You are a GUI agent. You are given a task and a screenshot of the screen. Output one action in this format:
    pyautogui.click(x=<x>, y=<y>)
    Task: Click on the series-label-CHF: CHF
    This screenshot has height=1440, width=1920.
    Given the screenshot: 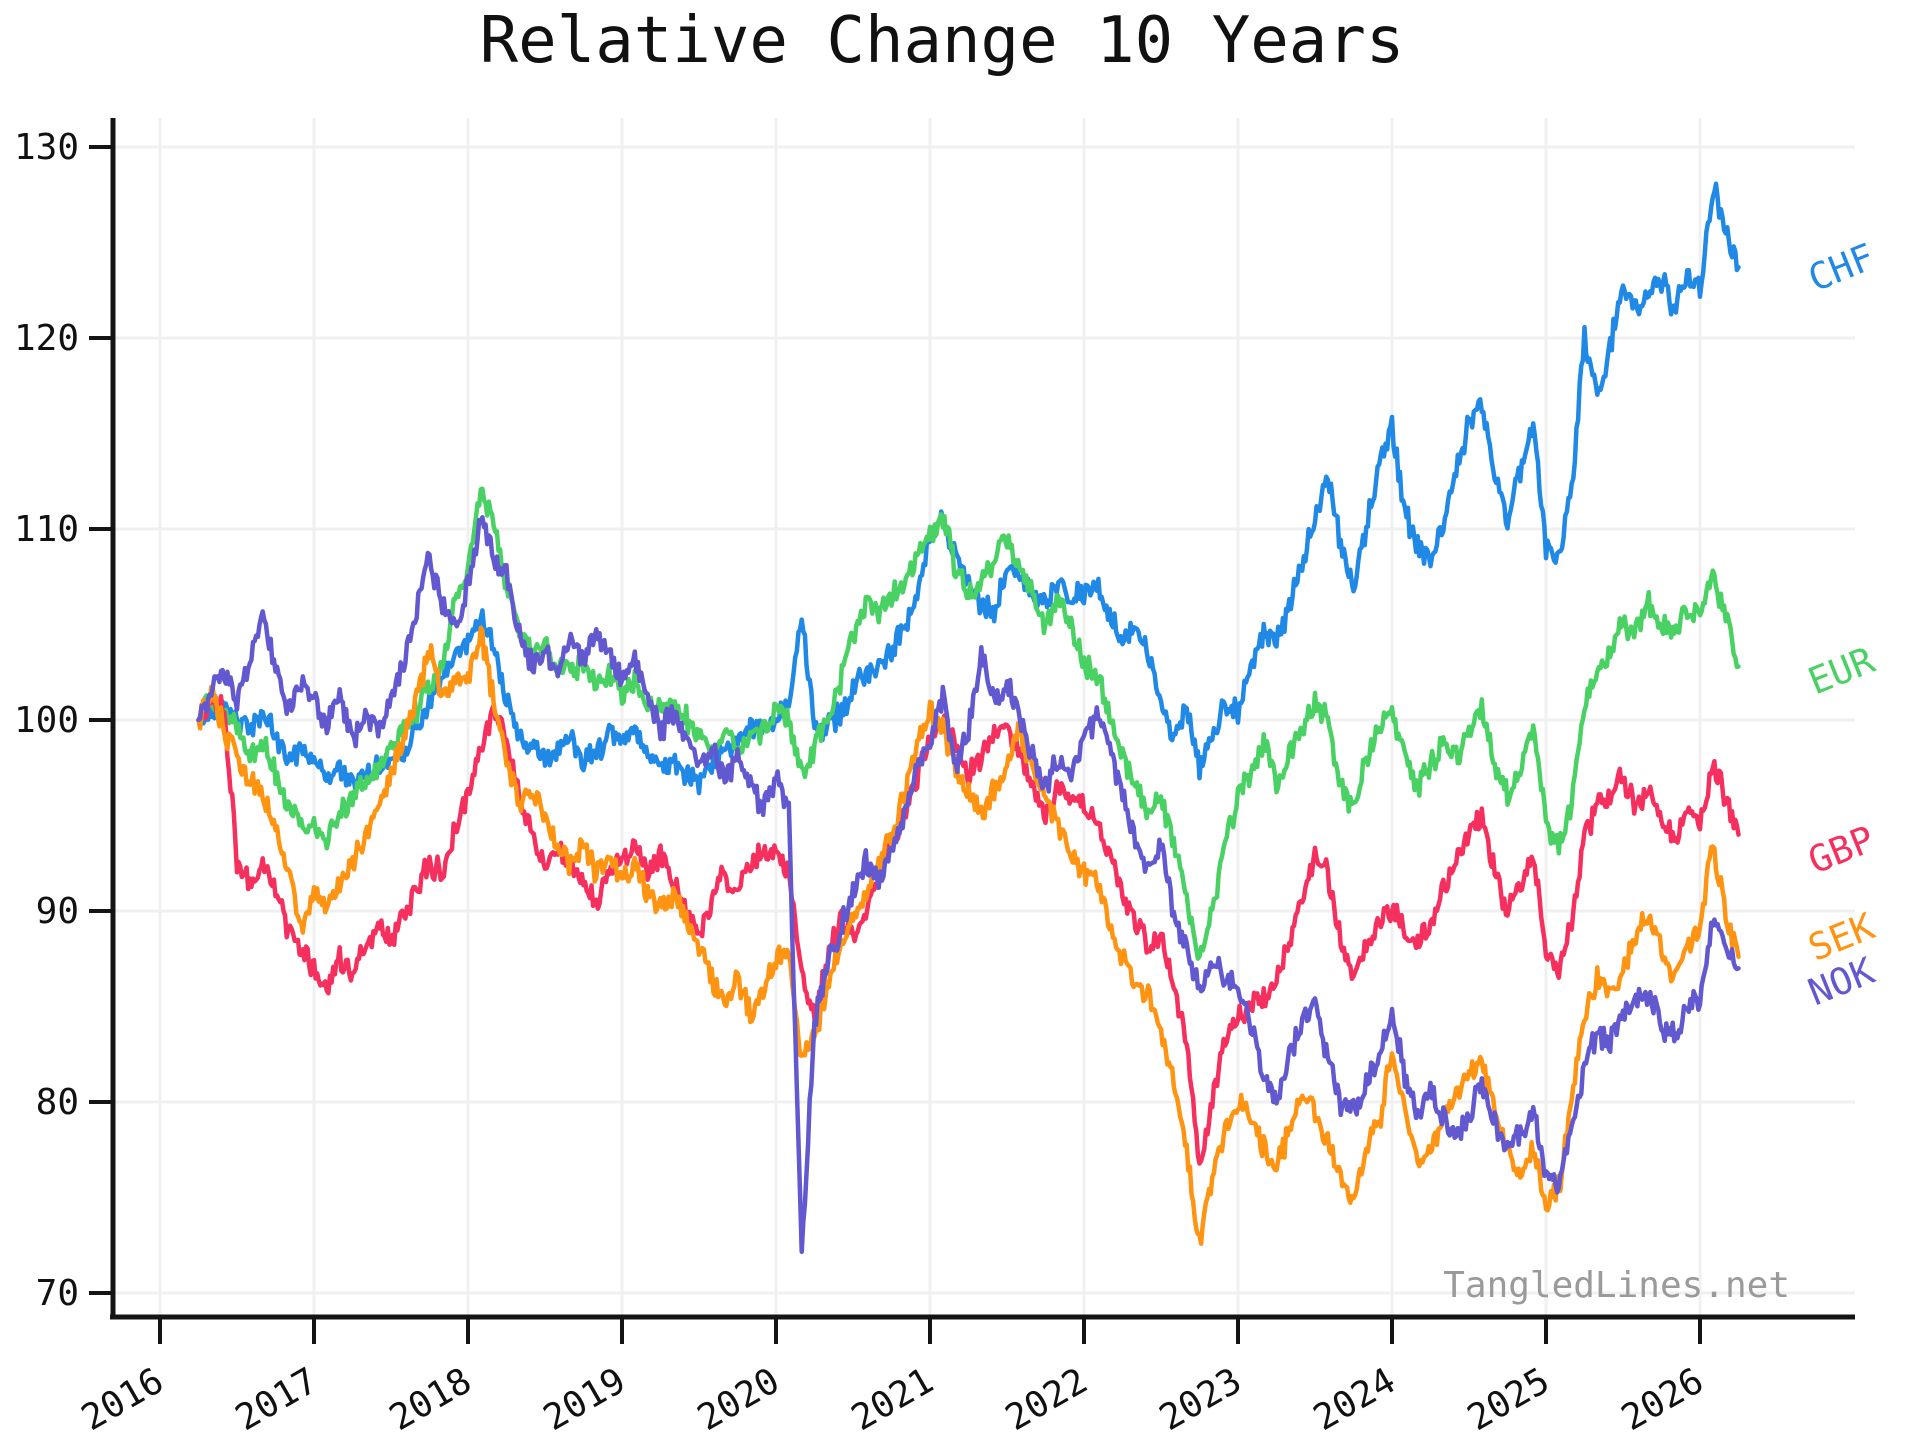 What is the action you would take?
    pyautogui.click(x=1841, y=267)
    